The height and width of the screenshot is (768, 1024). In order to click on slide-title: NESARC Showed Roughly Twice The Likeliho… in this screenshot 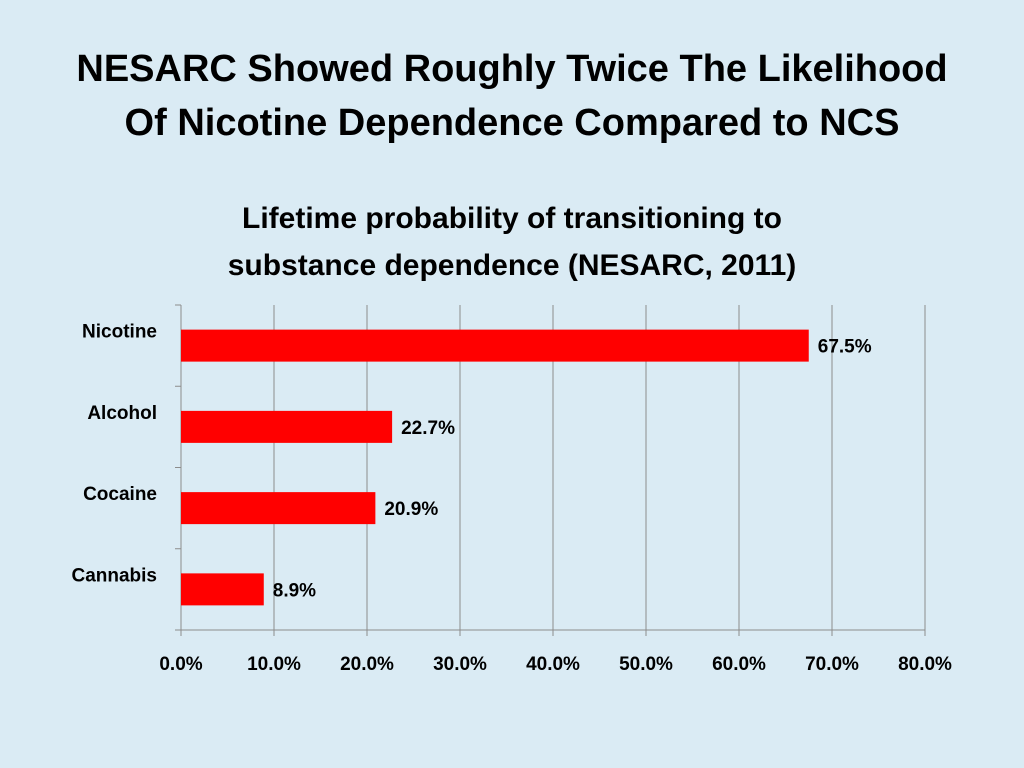, I will do `click(512, 96)`.